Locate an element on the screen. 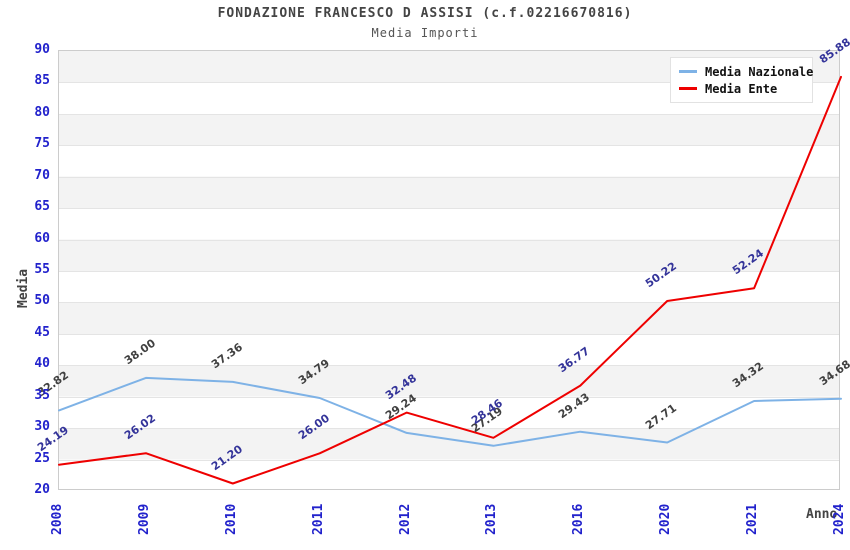  y-tick-label: 45 is located at coordinates (42, 332).